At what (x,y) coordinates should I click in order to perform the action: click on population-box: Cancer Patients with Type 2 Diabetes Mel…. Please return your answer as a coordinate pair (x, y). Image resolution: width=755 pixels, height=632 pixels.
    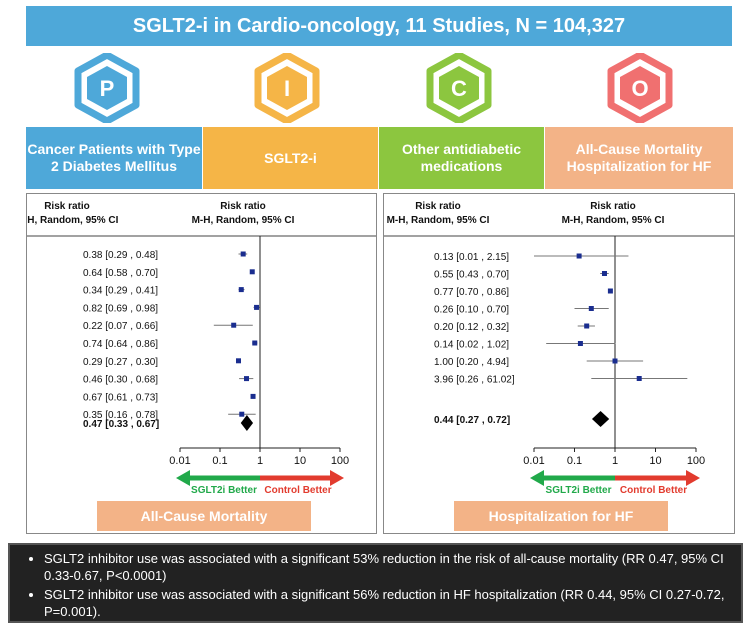
    Looking at the image, I should click on (114, 158).